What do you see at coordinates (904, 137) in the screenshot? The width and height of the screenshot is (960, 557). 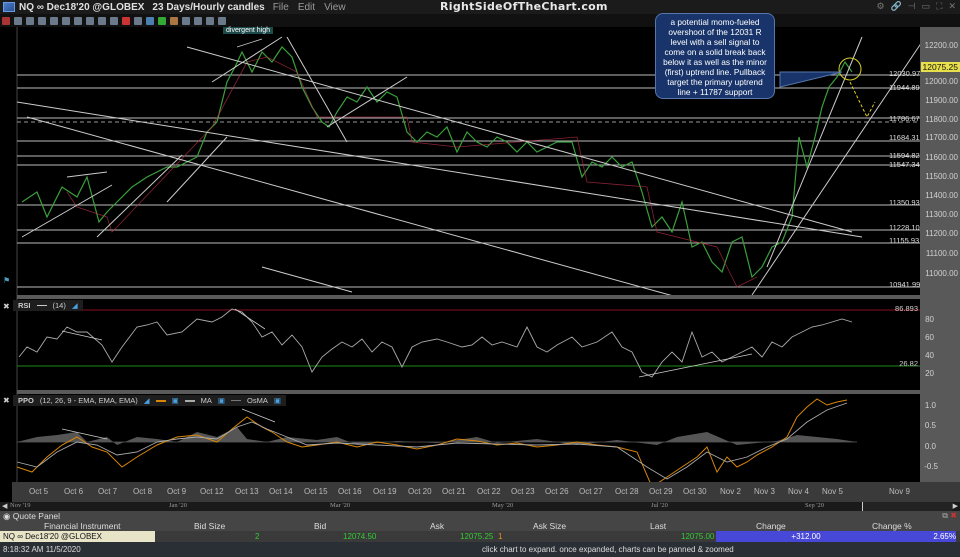 I see `level-label: 11684.31` at bounding box center [904, 137].